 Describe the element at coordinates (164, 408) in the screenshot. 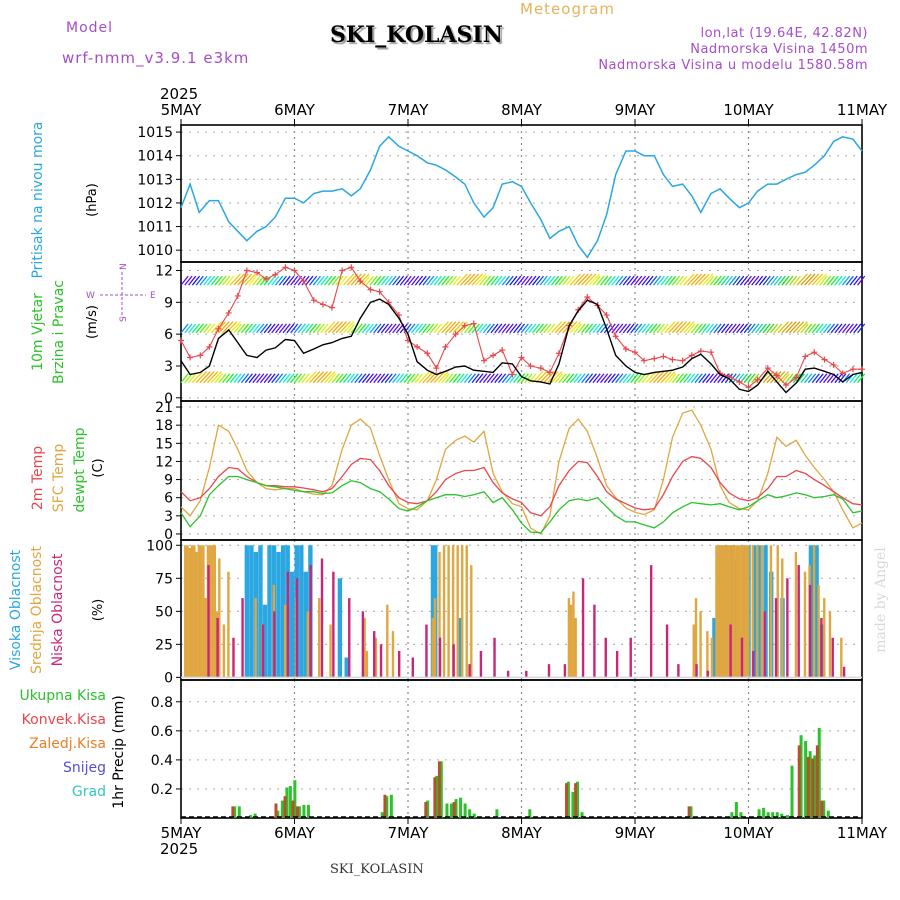

I see `y-tick-label: 21` at that location.